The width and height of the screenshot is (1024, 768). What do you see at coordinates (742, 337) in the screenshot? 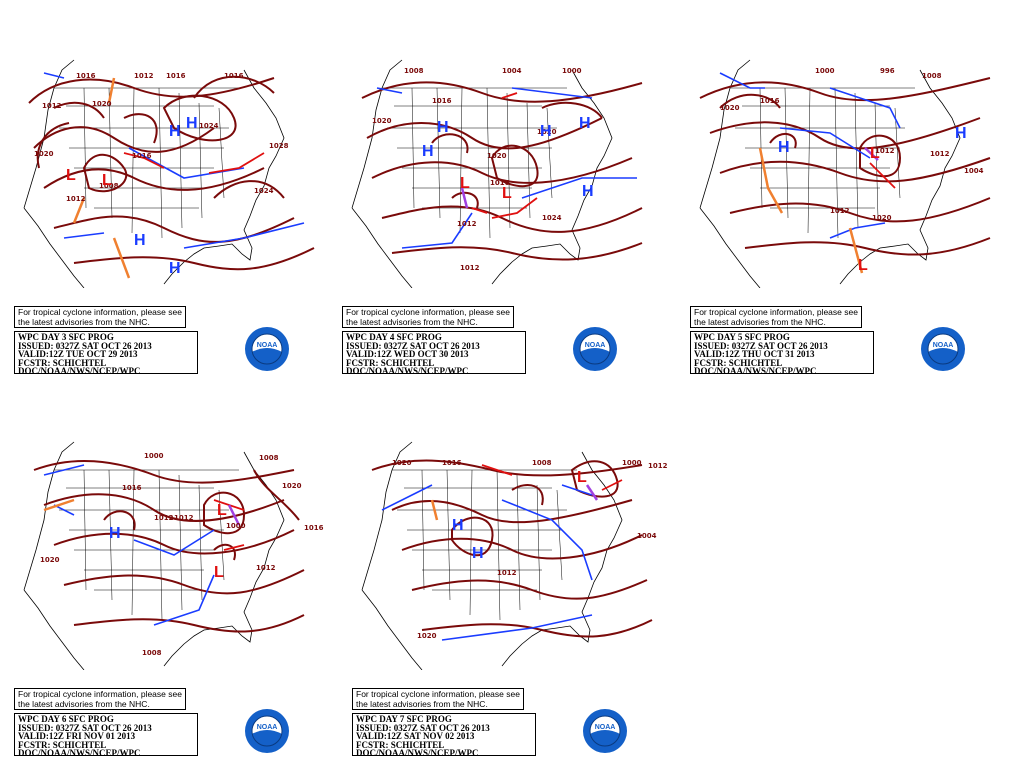
I see `prog-title: WPC DAY 5 SFC PROG` at bounding box center [742, 337].